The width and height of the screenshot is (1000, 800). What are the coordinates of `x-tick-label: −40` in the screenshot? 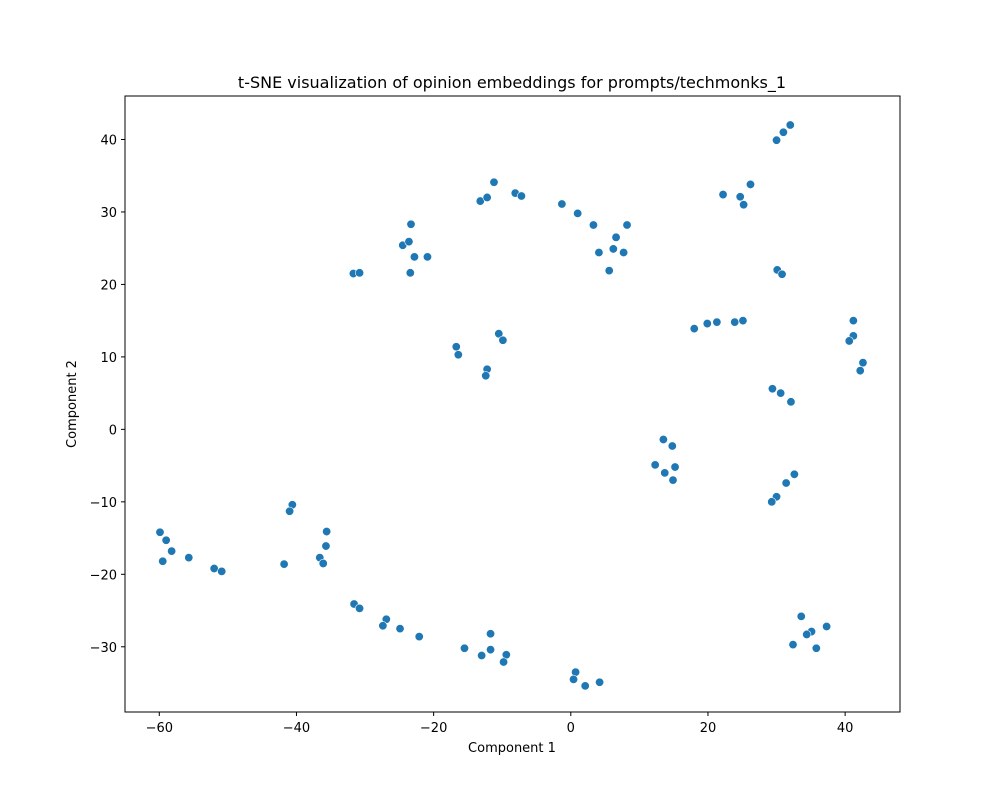 It's located at (296, 728).